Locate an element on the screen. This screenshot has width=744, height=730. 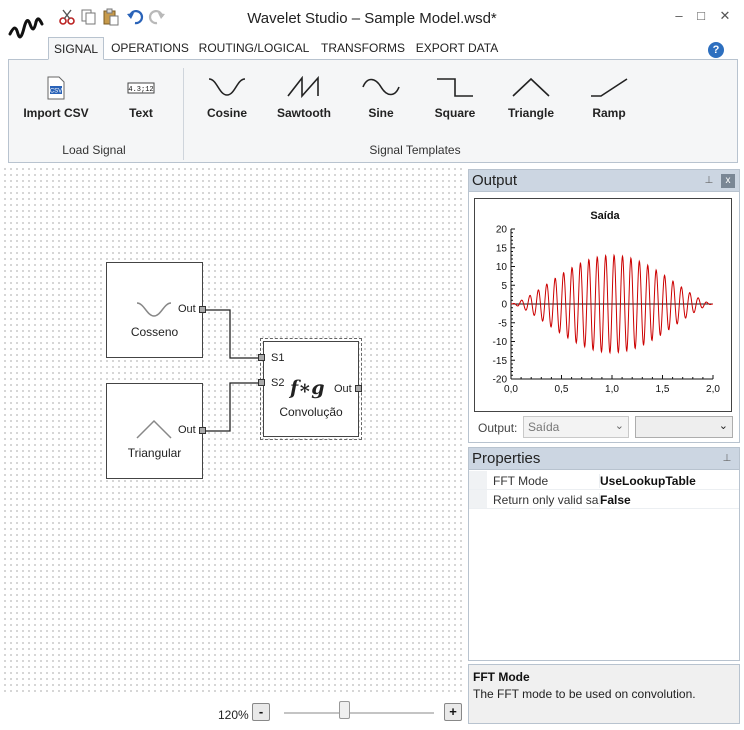
block-cosine-icon is located at coordinates (154, 309).